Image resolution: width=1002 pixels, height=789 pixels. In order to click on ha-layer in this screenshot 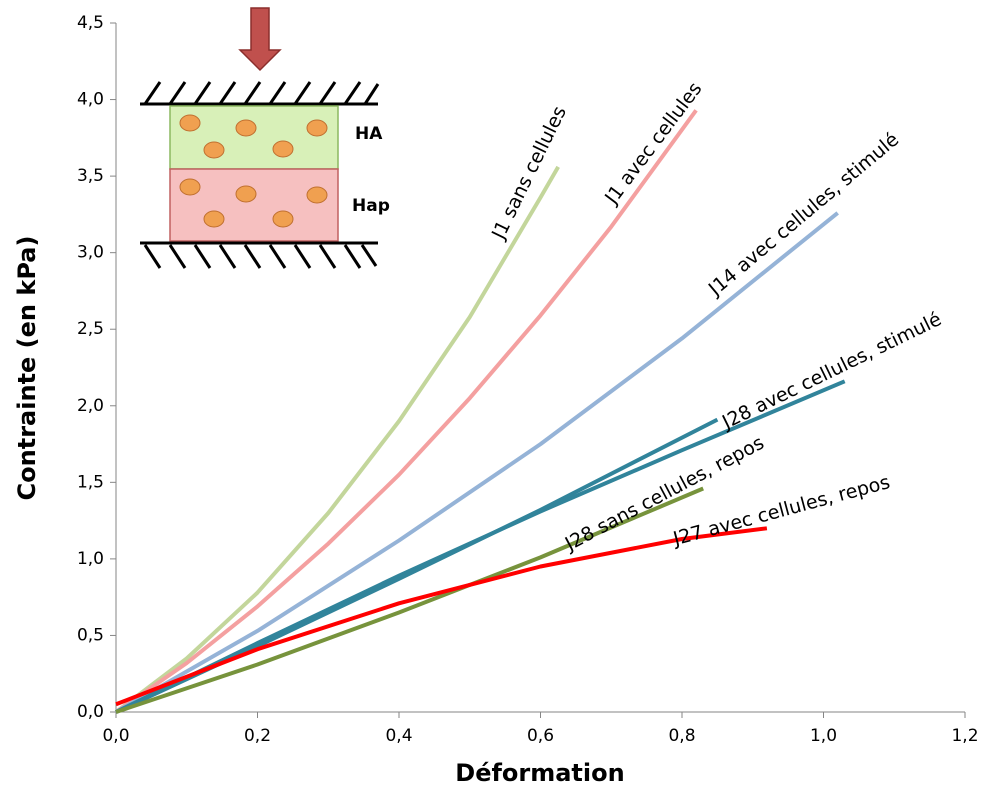, I will do `click(254, 137)`.